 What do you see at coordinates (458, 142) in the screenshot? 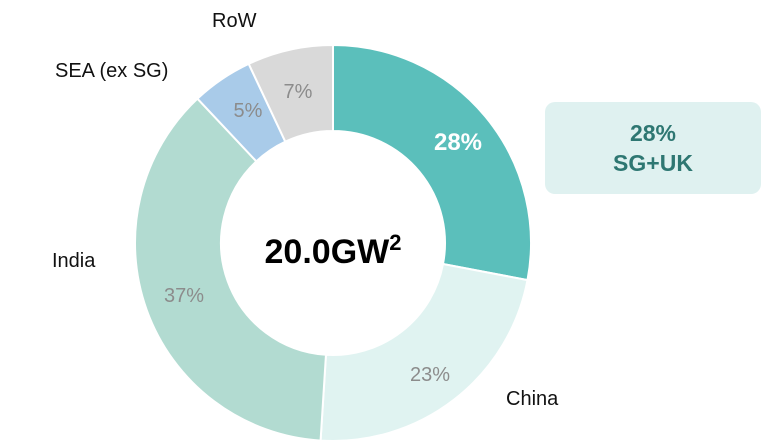
I see `value-label-sg-uk: 28%` at bounding box center [458, 142].